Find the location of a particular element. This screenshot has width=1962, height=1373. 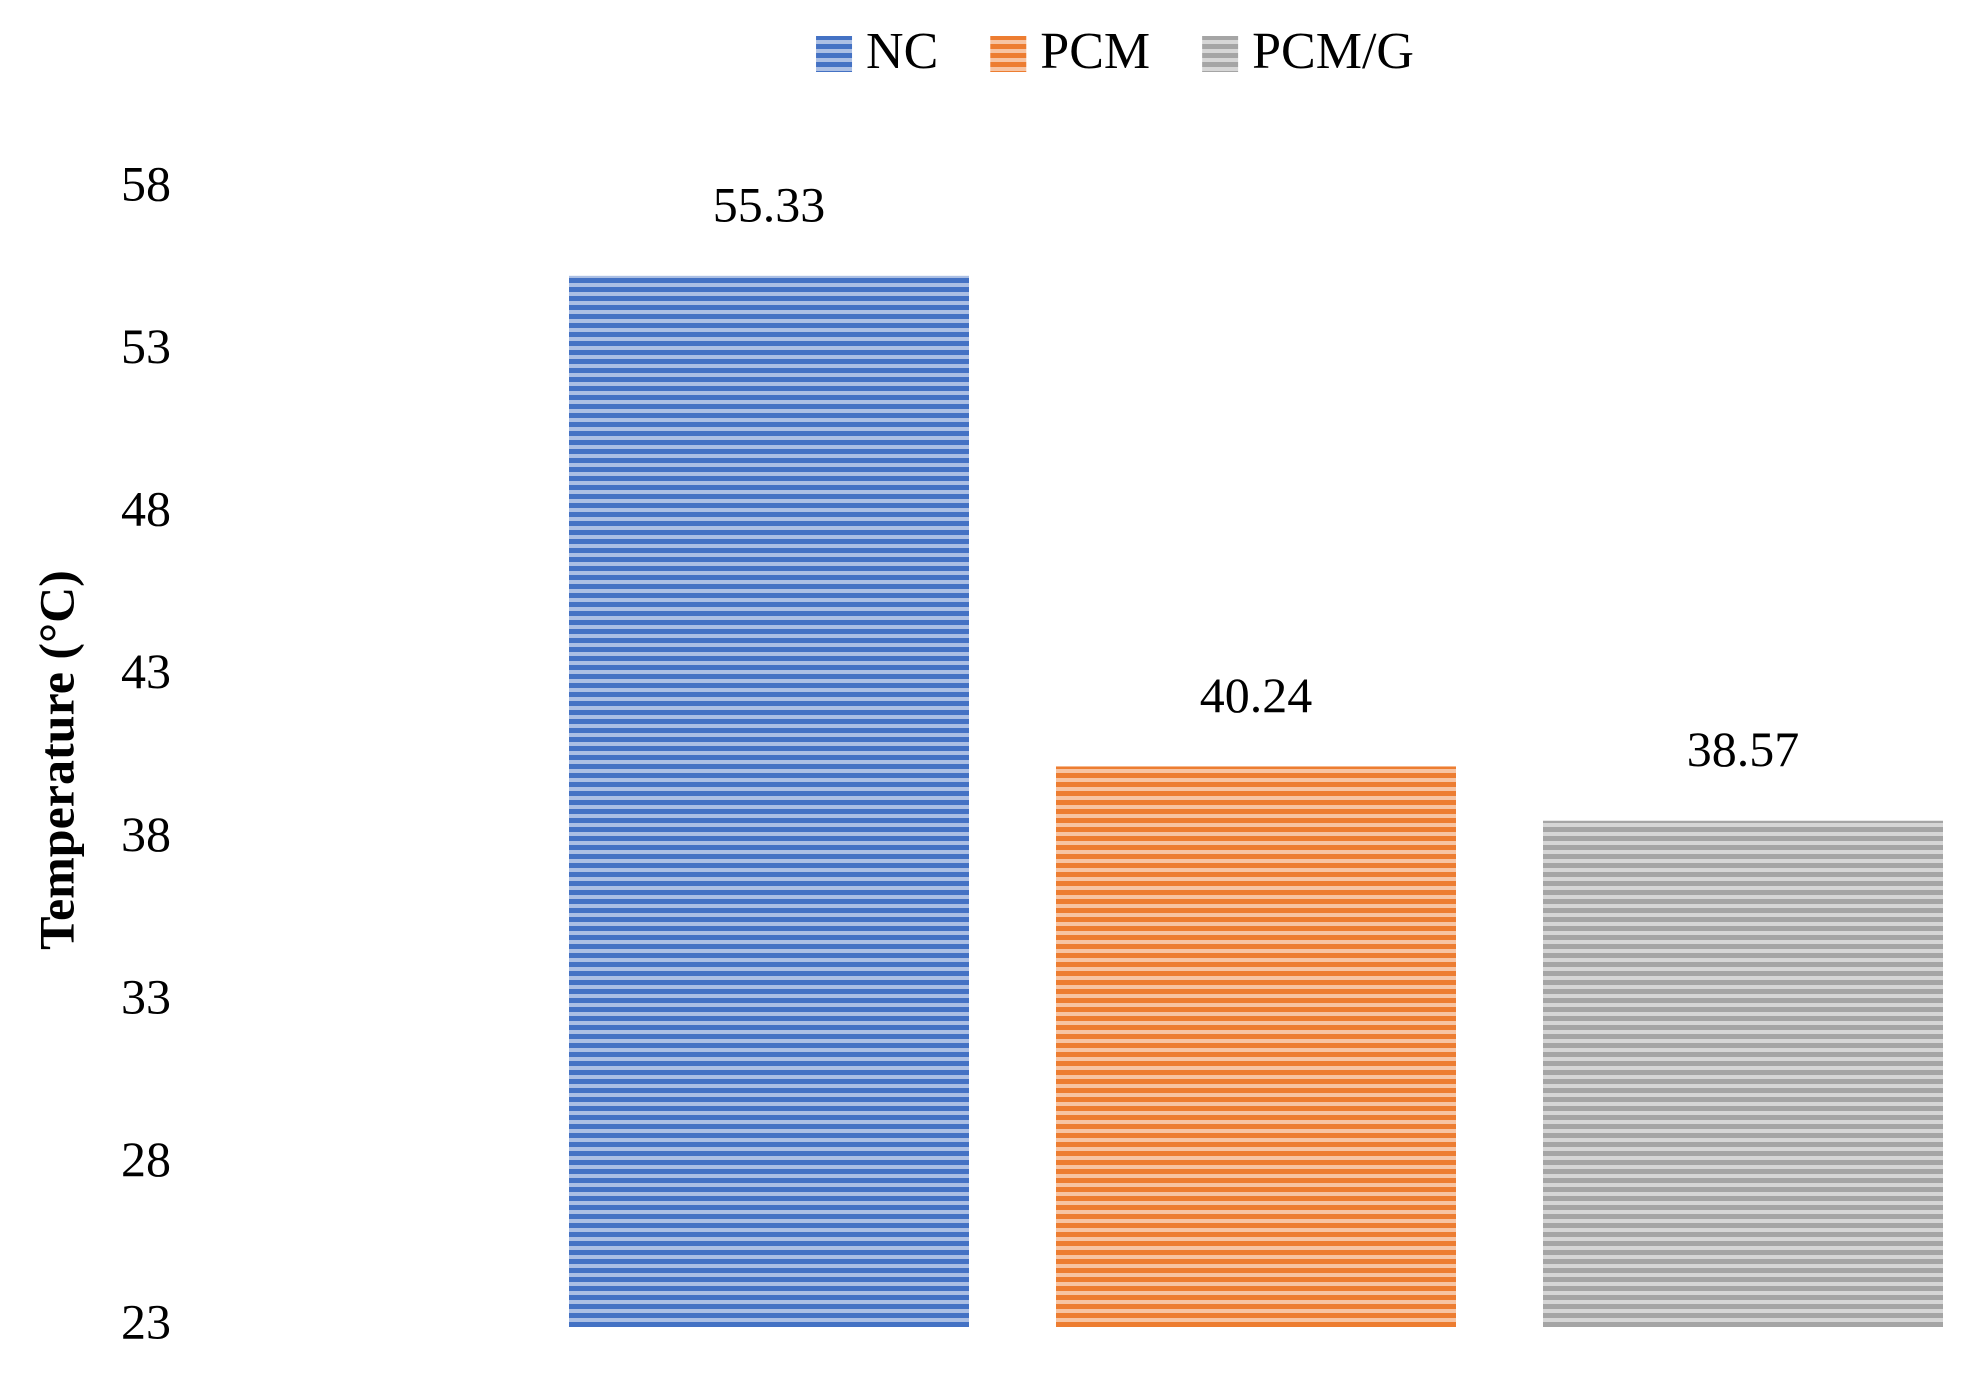

y-tick-label: 48 is located at coordinates (146, 509).